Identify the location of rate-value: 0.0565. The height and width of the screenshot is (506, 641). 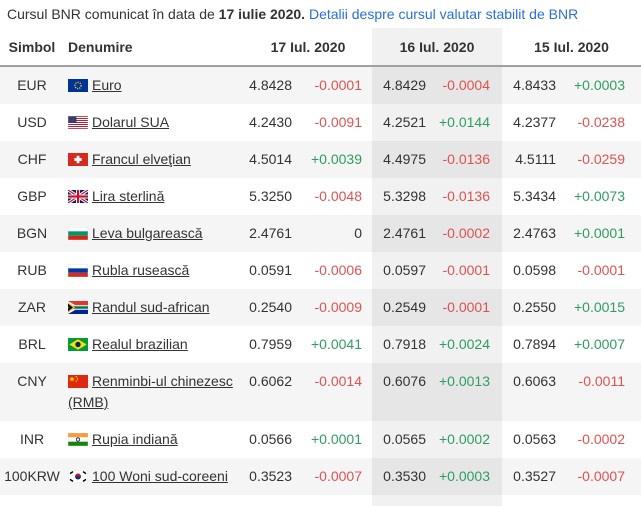
(401, 439).